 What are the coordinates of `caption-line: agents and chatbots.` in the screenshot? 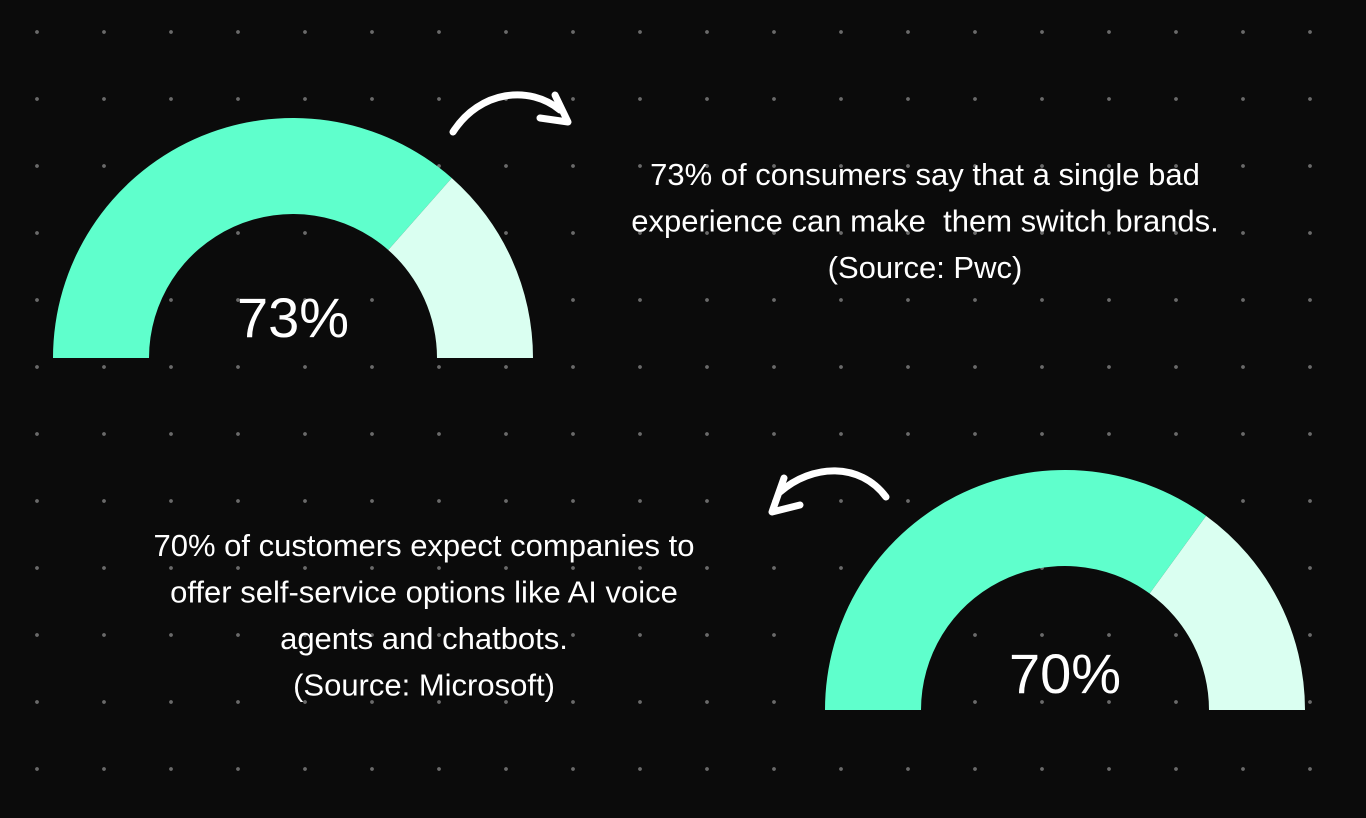 It's located at (424, 638).